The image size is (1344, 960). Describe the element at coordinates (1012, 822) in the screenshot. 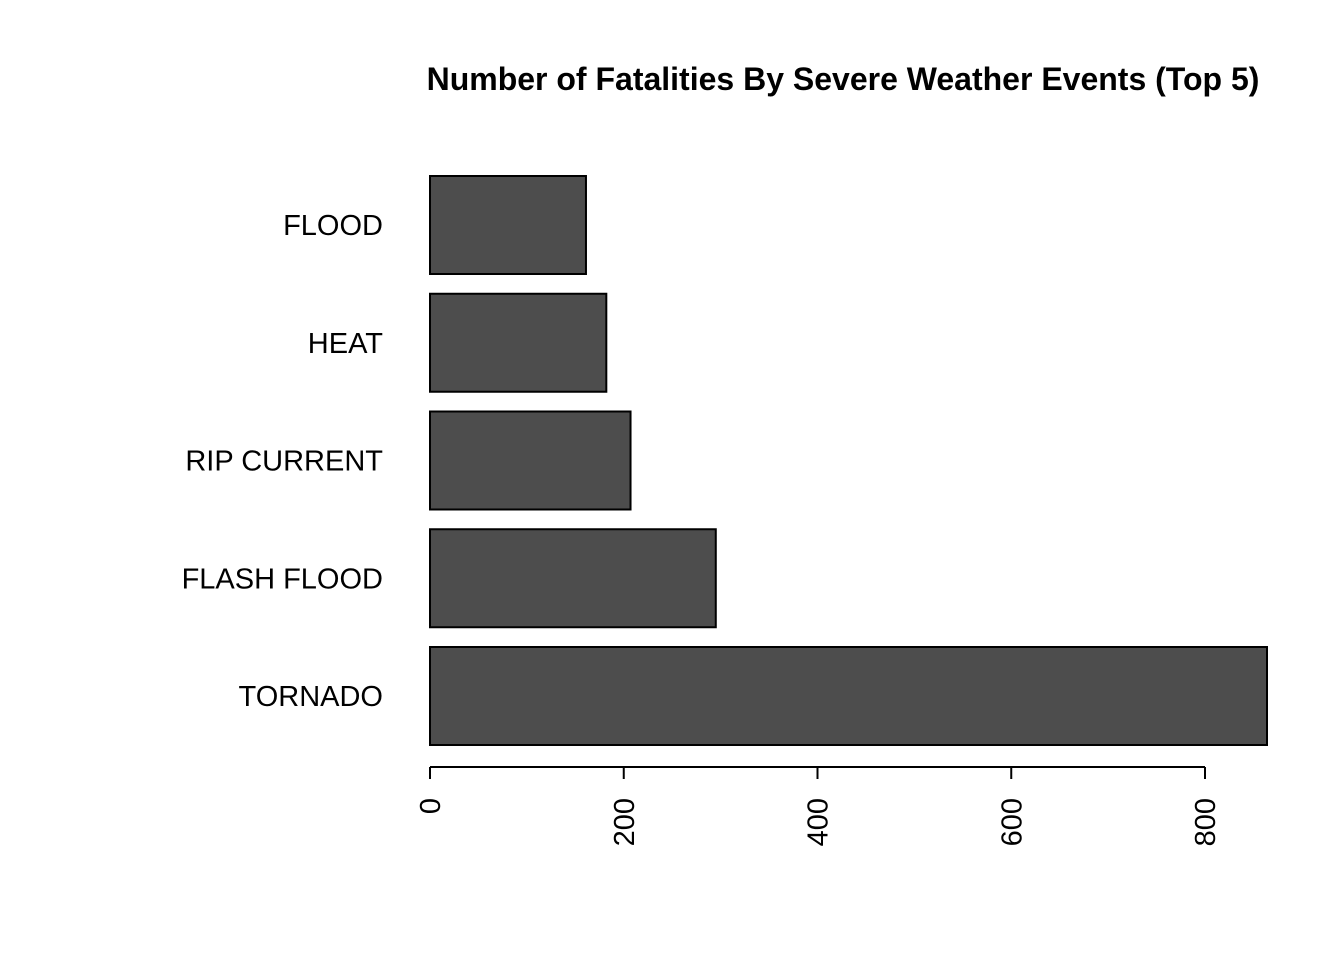

I see `x-tick-label-600: 600` at that location.